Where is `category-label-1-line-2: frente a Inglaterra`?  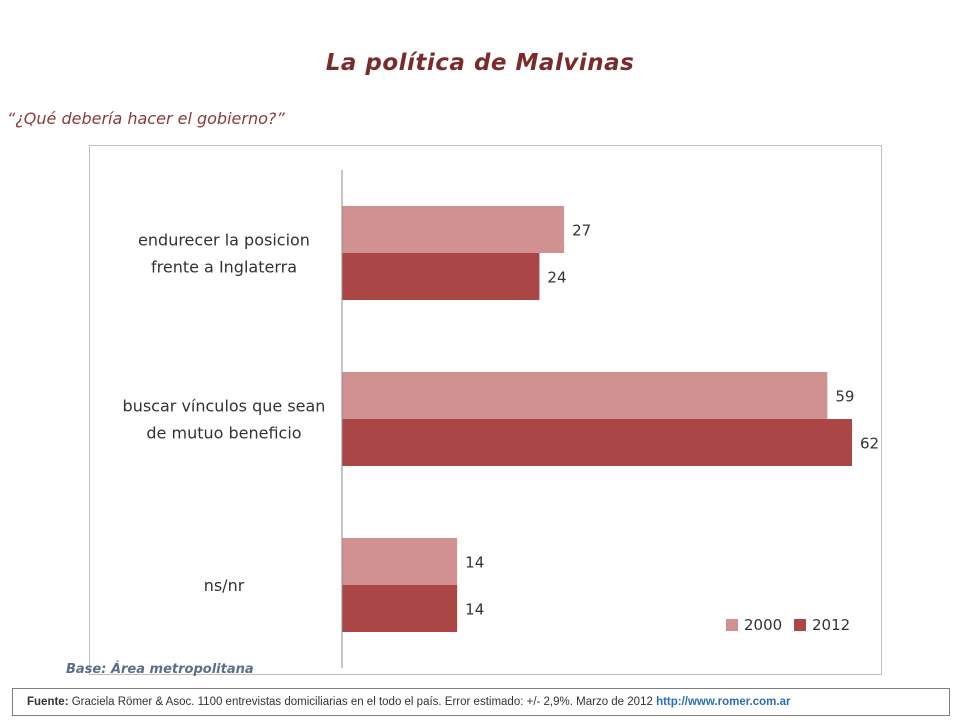
category-label-1-line-2: frente a Inglaterra is located at coordinates (224, 267).